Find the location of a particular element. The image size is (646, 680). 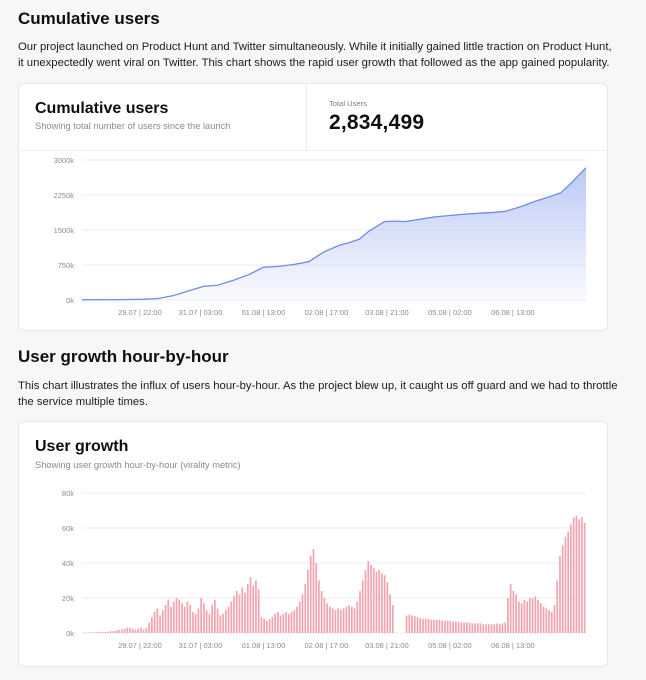

x-tick-label: 05.08 | 02:00 is located at coordinates (450, 645).